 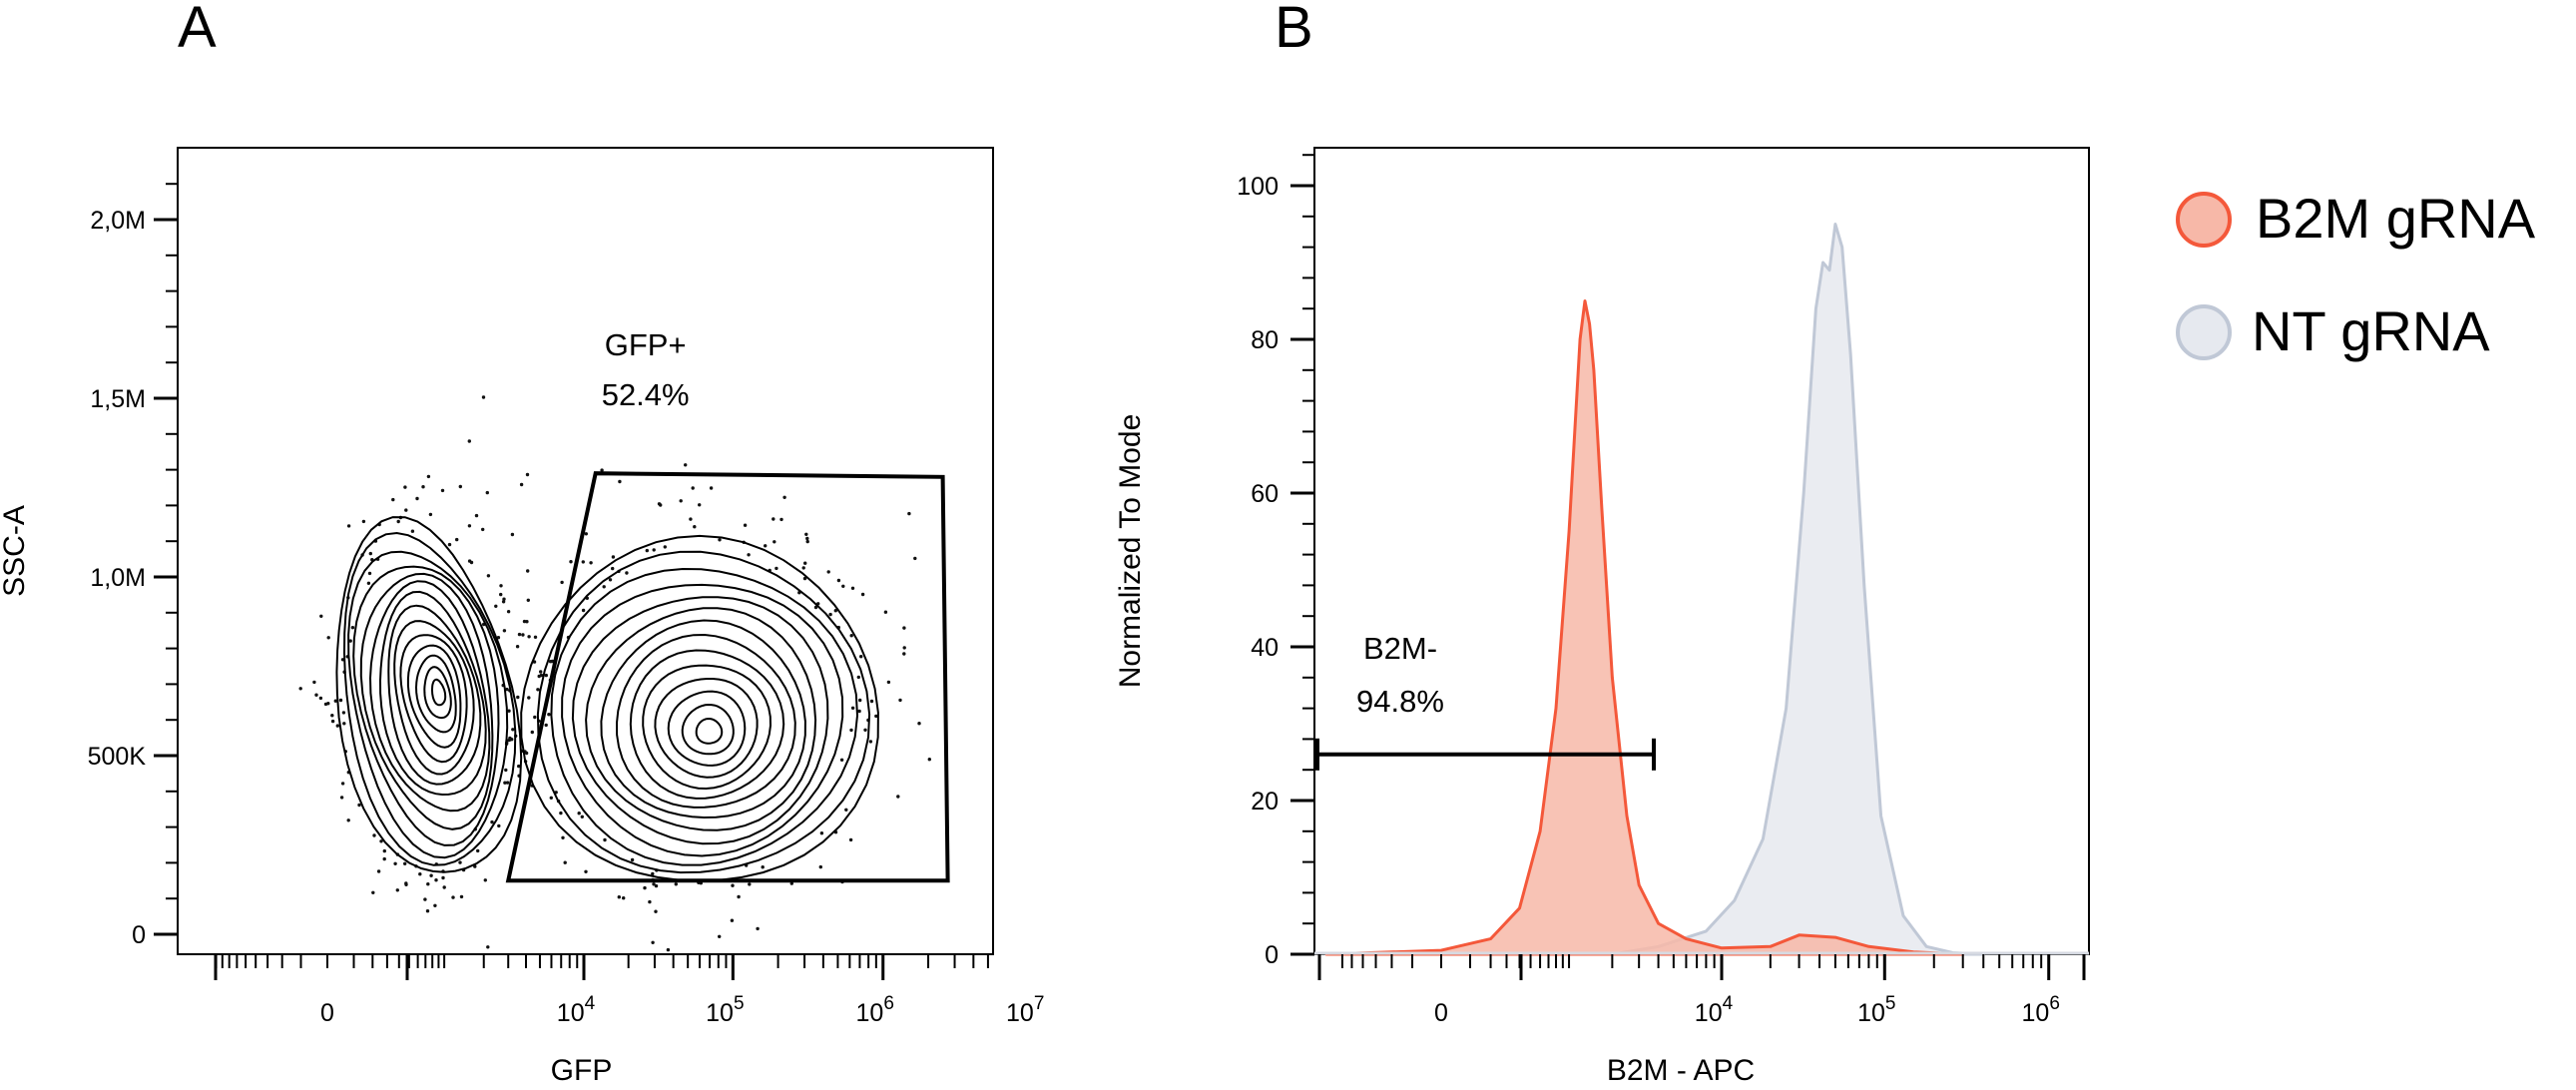 What do you see at coordinates (1400, 648) in the screenshot?
I see `gate-label-name: B2M-` at bounding box center [1400, 648].